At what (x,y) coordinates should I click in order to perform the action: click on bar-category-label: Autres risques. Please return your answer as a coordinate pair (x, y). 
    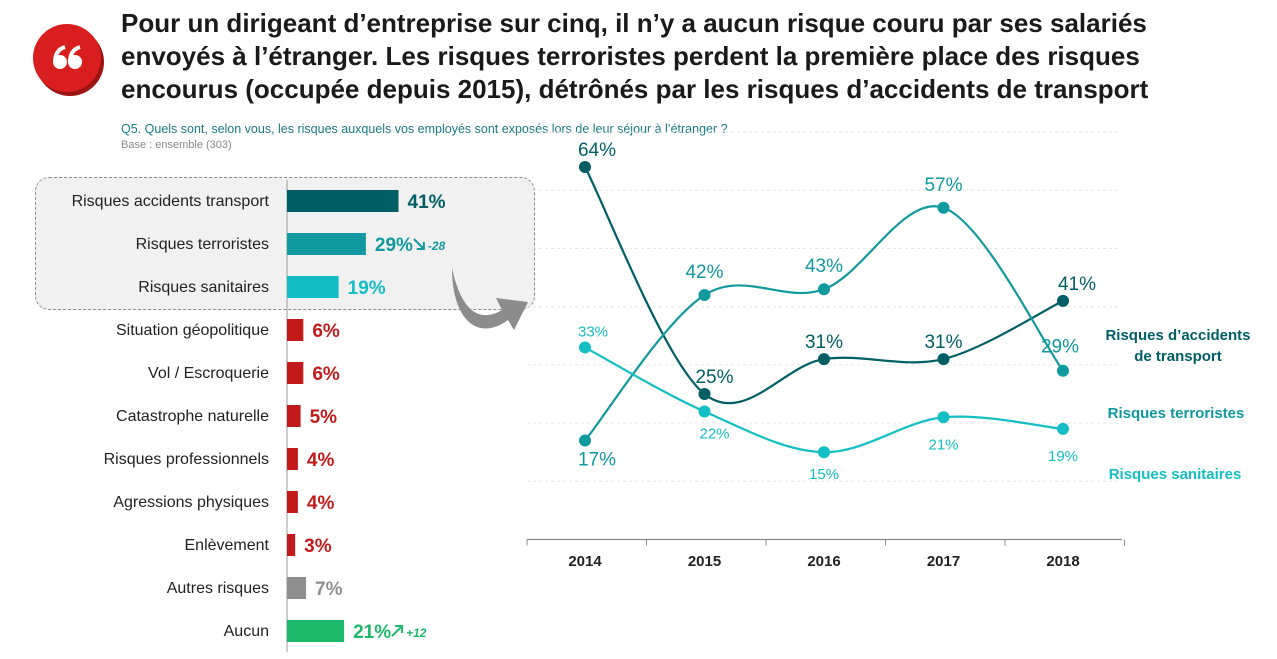
    Looking at the image, I should click on (218, 588).